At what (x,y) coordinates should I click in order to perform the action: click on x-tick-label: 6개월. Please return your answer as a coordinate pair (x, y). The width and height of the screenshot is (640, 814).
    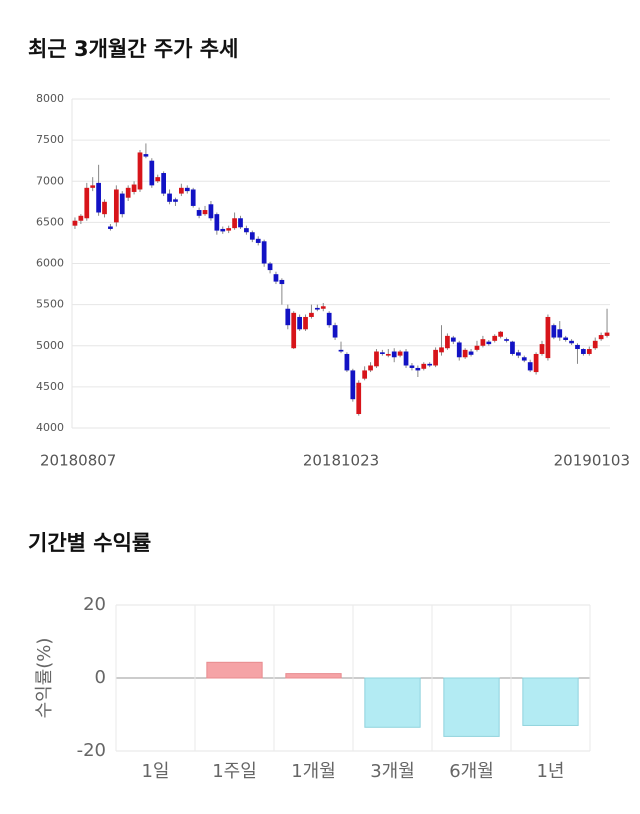
    Looking at the image, I should click on (471, 771).